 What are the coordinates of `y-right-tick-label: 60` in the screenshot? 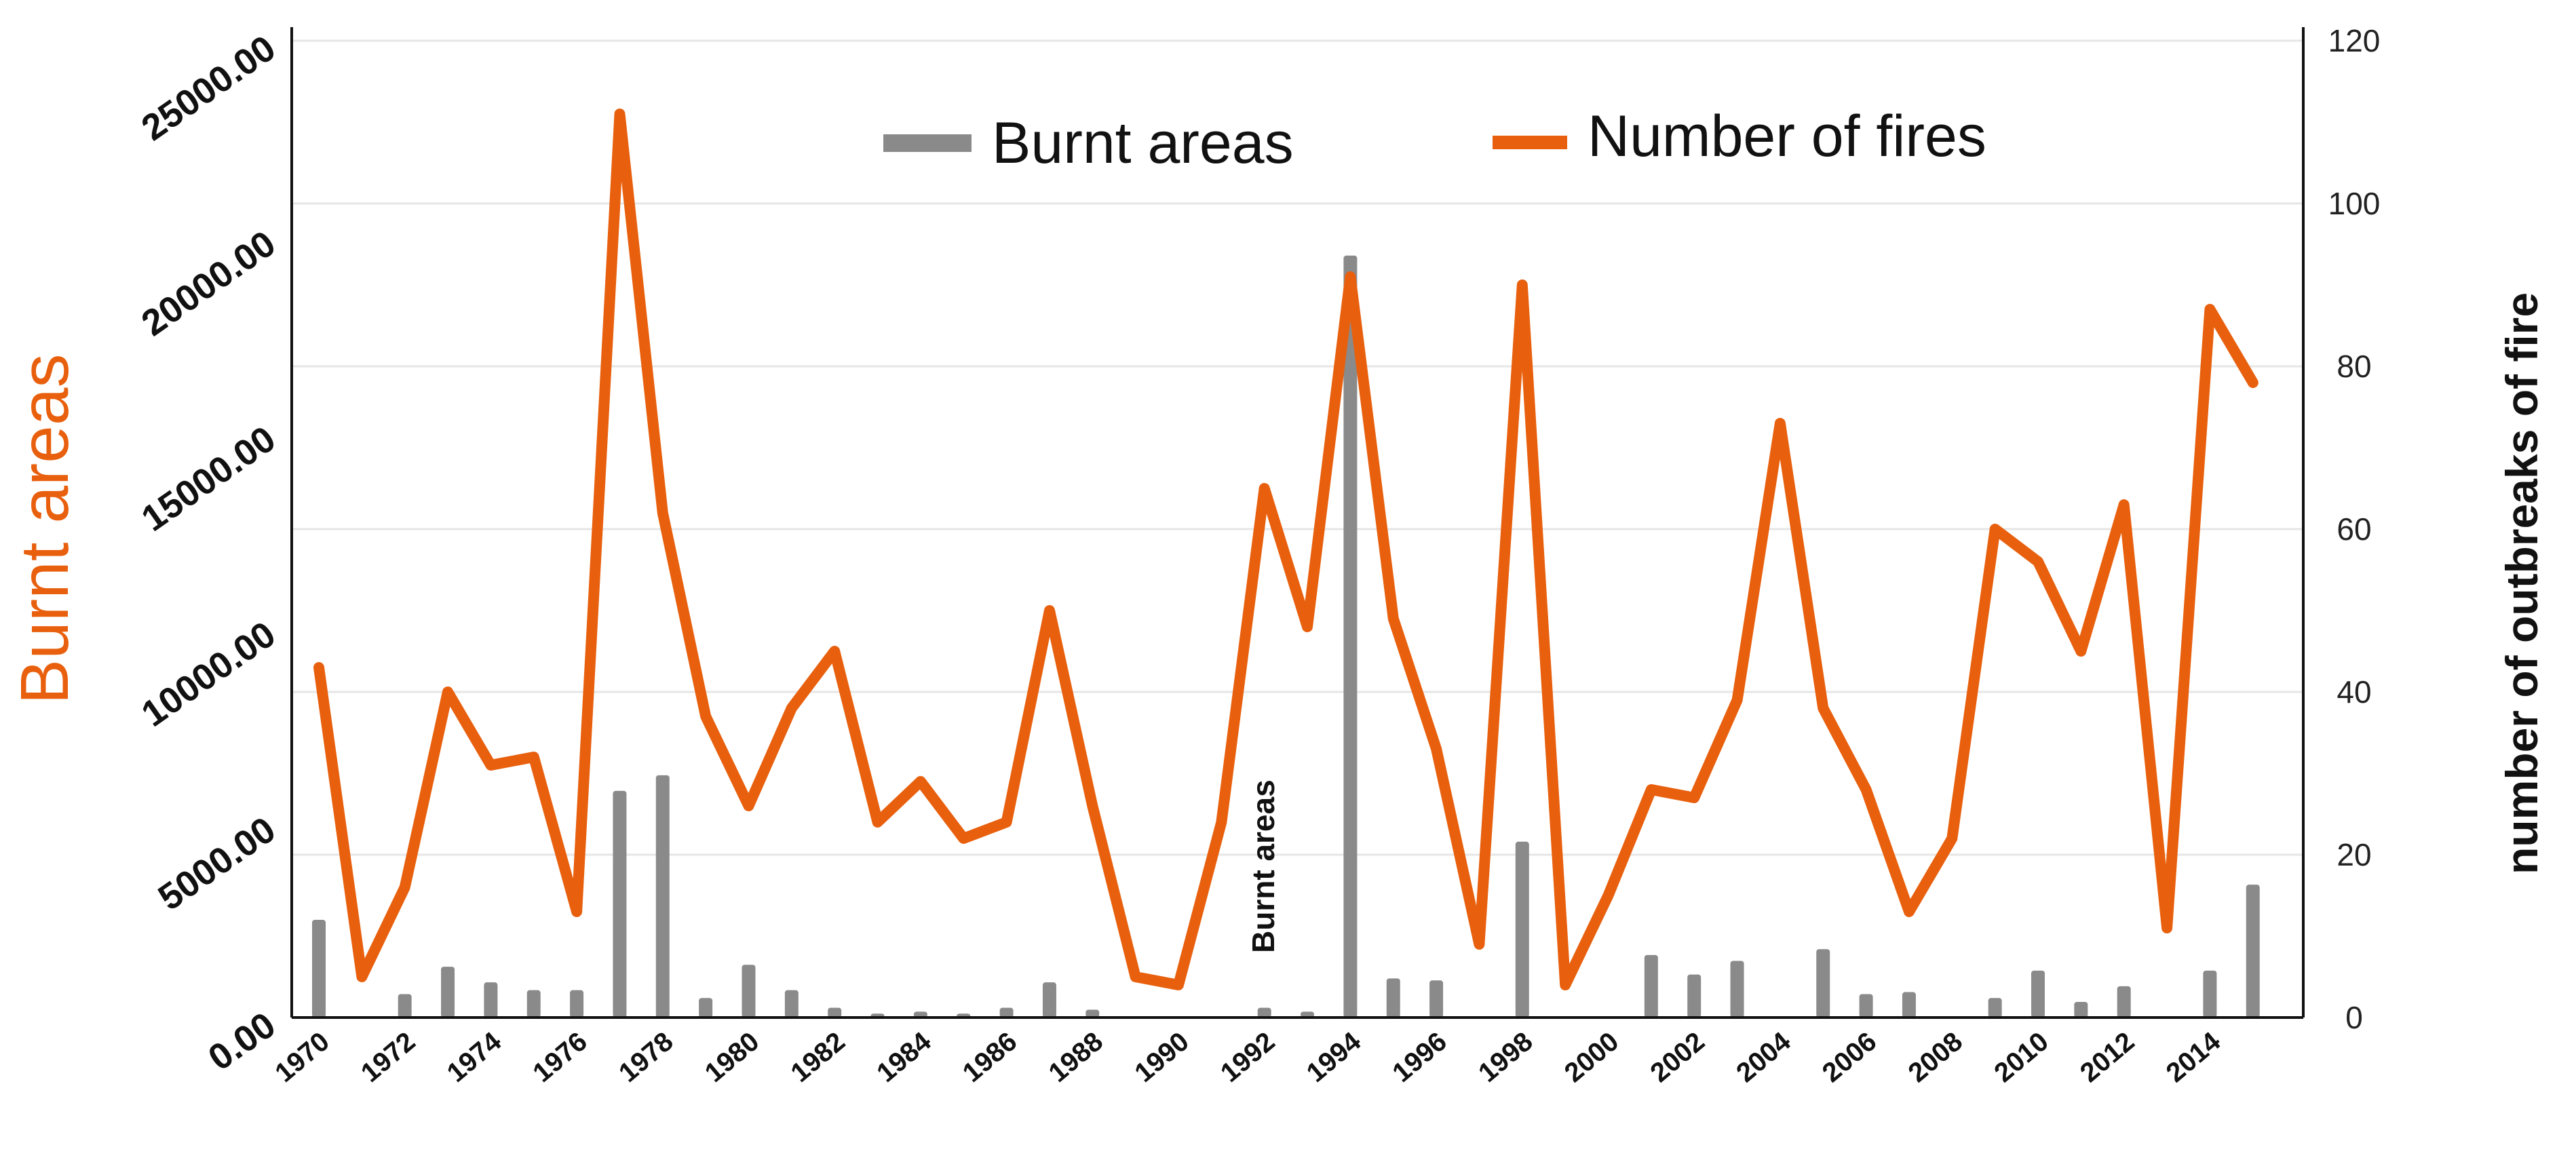 It's located at (2354, 529).